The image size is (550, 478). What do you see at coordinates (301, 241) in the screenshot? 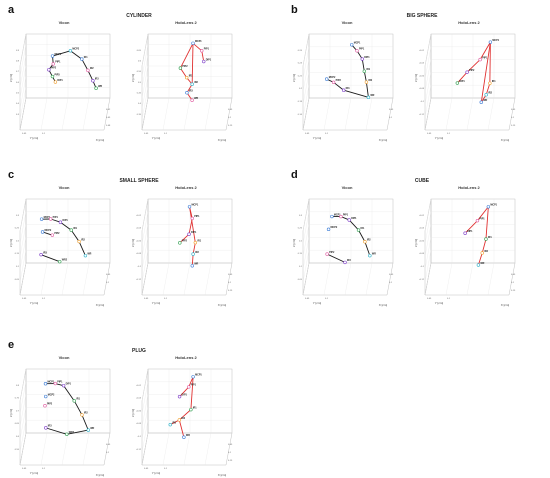
I see `z-tick-label: 0.2` at bounding box center [301, 241].